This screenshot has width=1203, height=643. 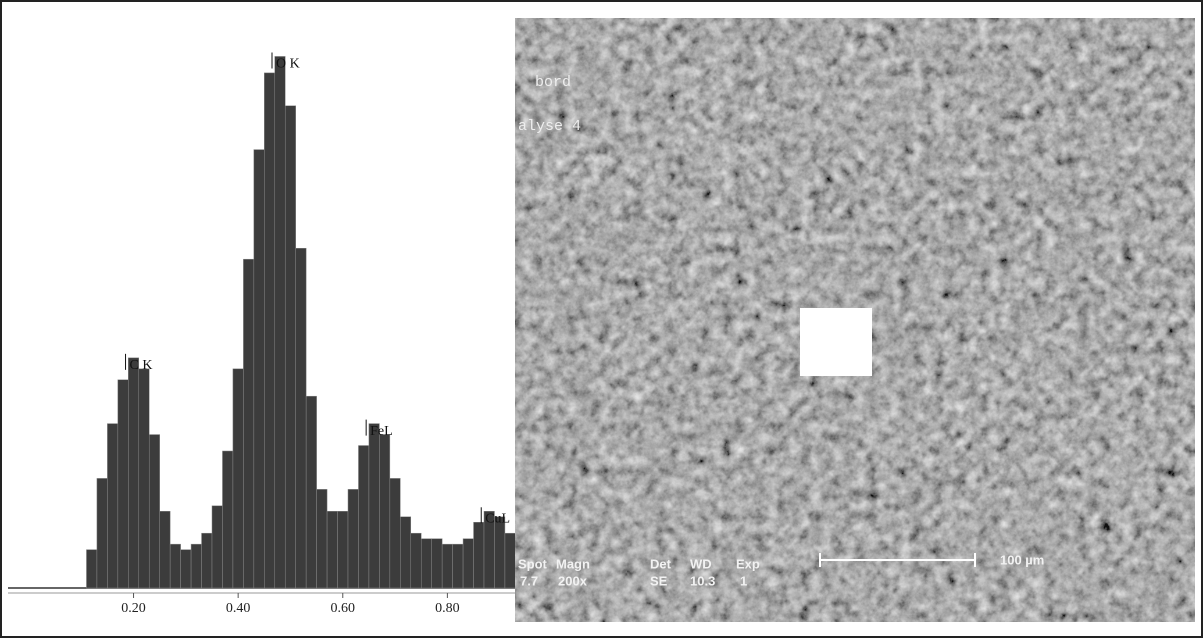 What do you see at coordinates (659, 580) in the screenshot?
I see `info-value: SE` at bounding box center [659, 580].